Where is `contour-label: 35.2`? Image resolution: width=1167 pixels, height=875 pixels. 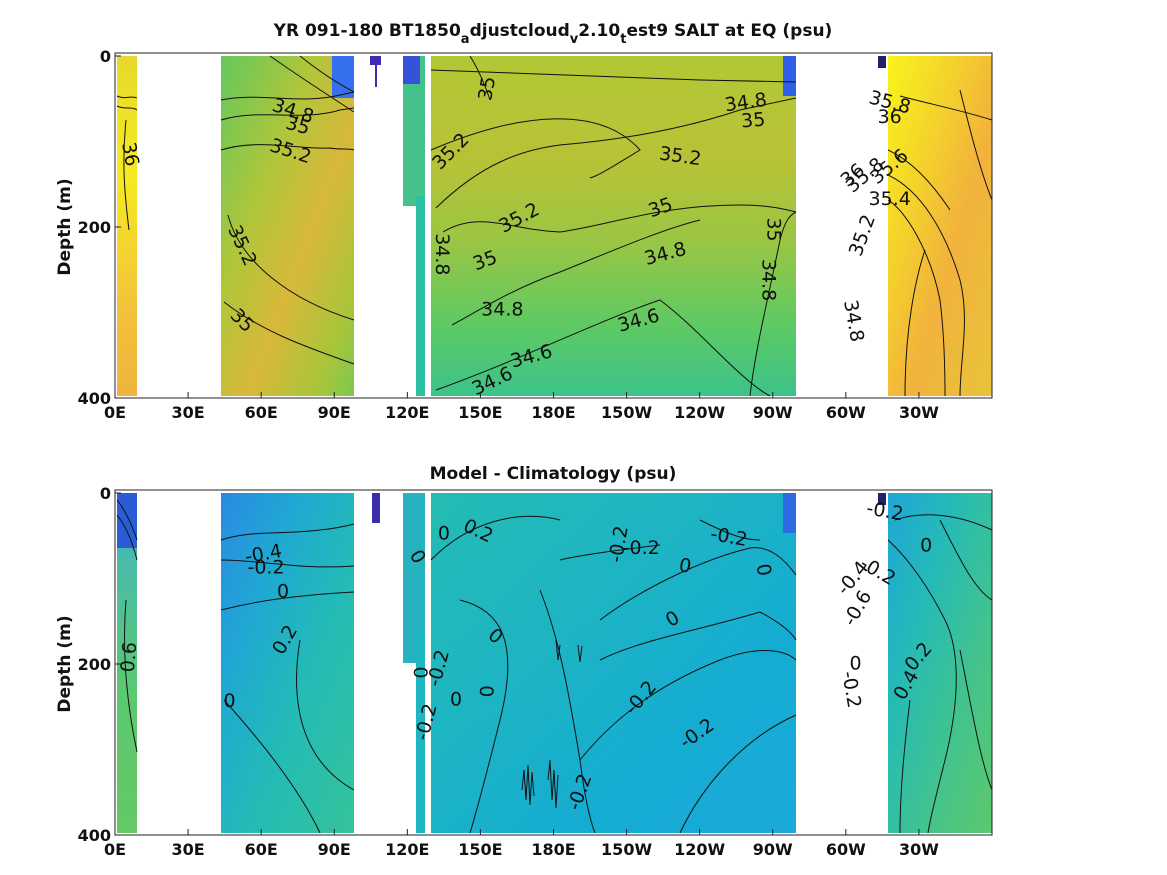
contour-label: 35.2 is located at coordinates (862, 235).